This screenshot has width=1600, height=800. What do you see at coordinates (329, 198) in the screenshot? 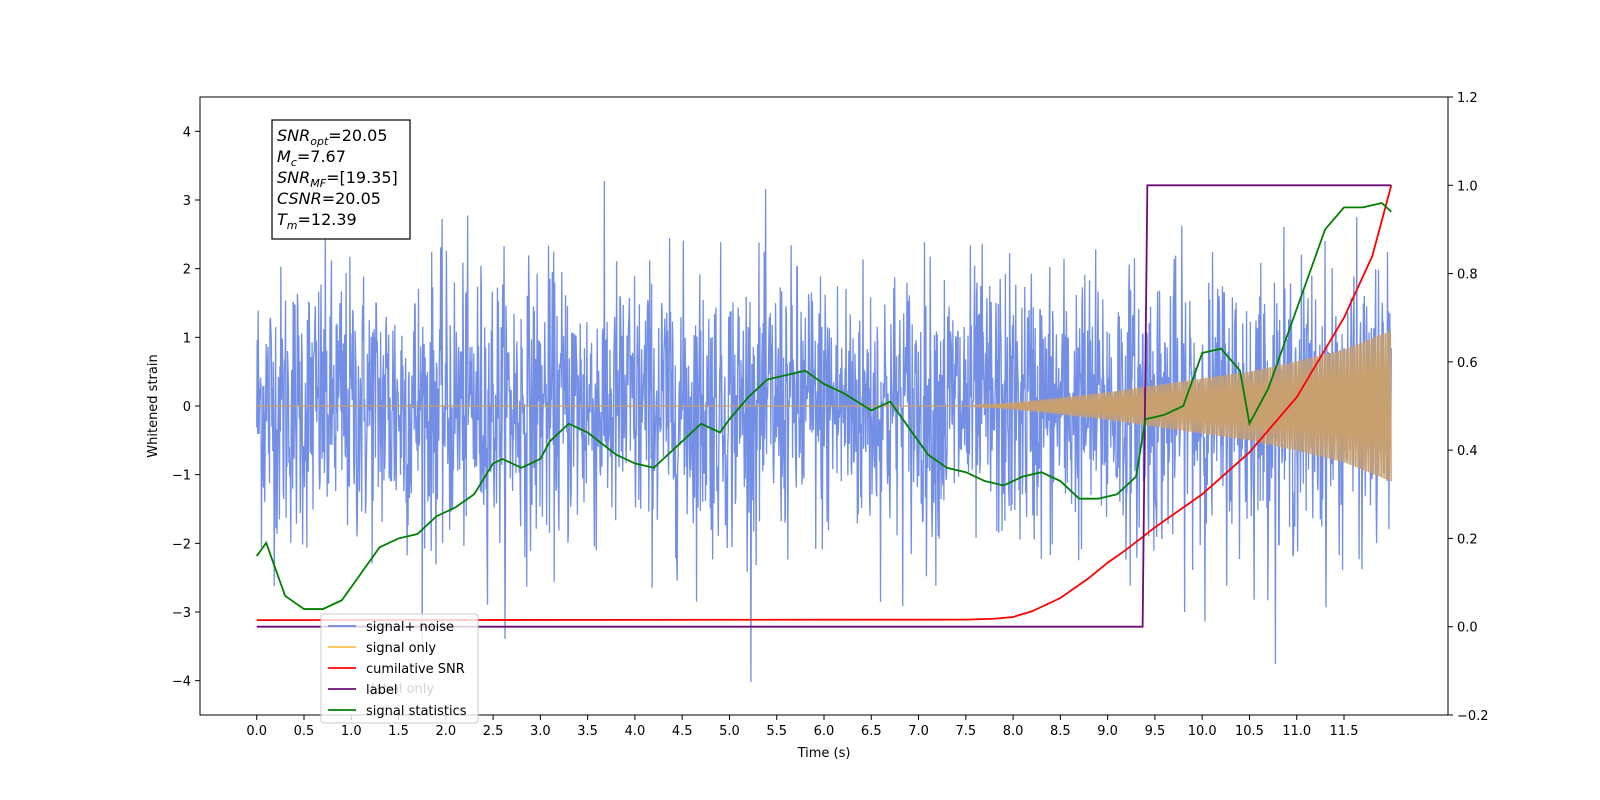
I see `info-line: CSNR=20.05` at bounding box center [329, 198].